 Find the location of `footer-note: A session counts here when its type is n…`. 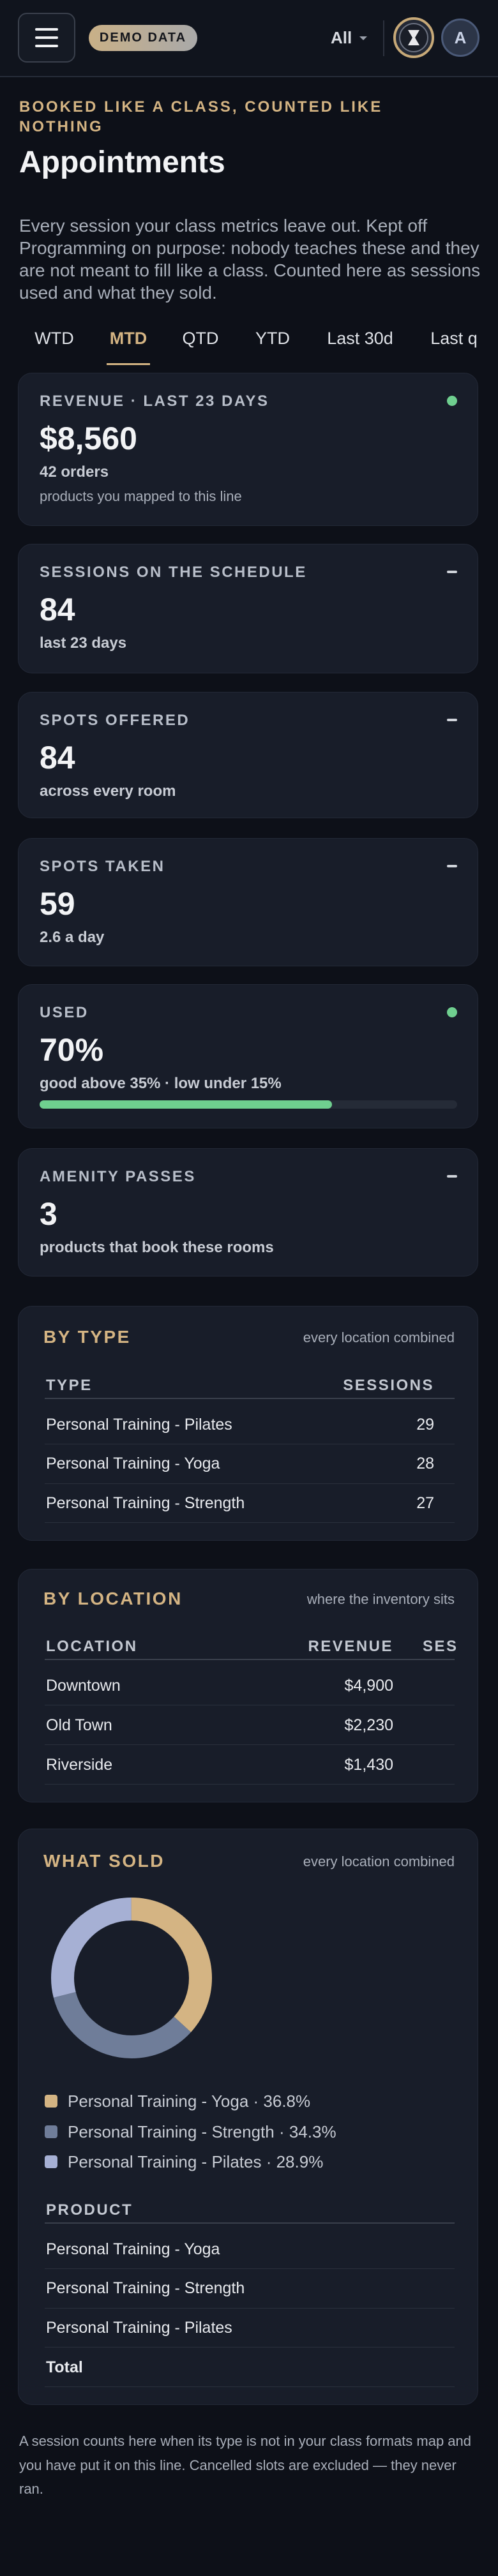

footer-note: A session counts here when its type is n… is located at coordinates (245, 2465).